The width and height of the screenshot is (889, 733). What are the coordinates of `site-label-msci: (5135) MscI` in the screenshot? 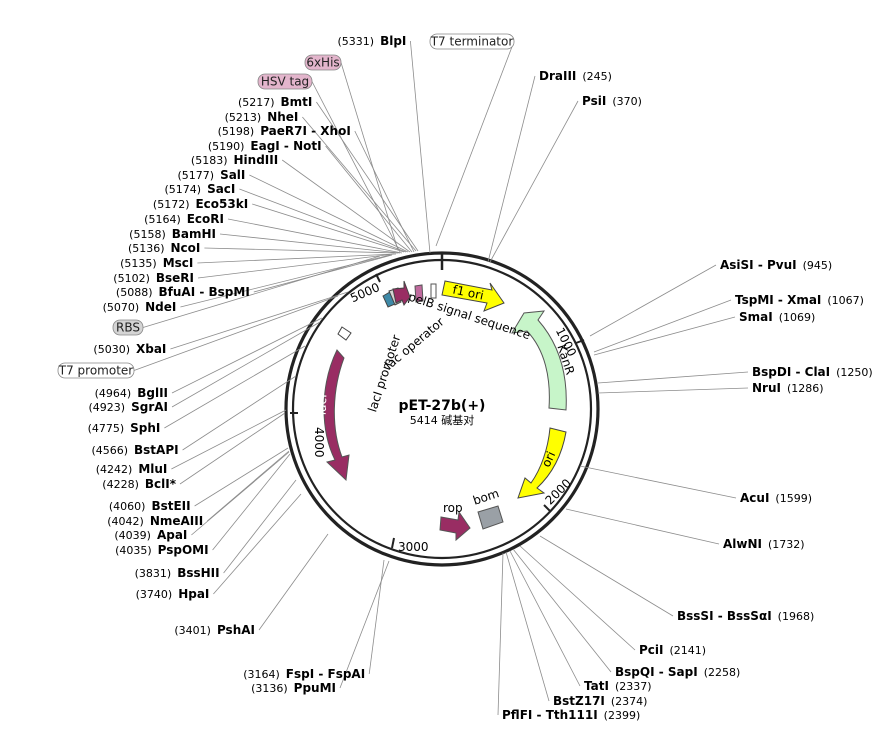 It's located at (156, 263).